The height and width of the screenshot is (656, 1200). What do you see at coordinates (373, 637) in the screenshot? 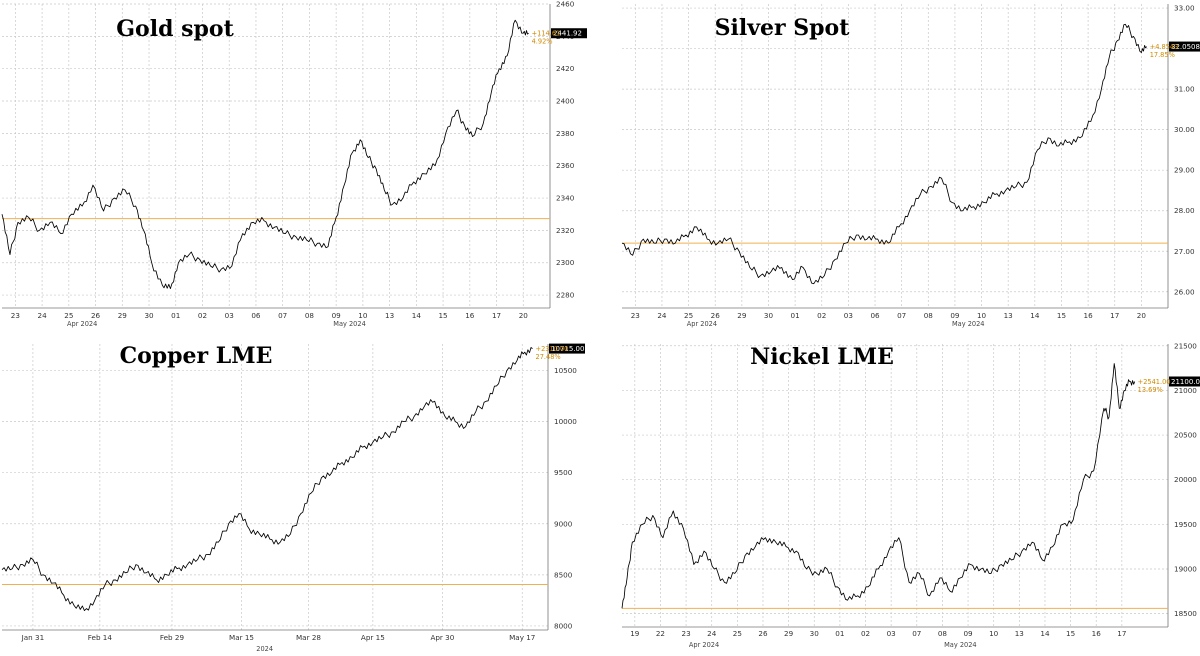
I see `x-tick-label: Apr 15` at bounding box center [373, 637].